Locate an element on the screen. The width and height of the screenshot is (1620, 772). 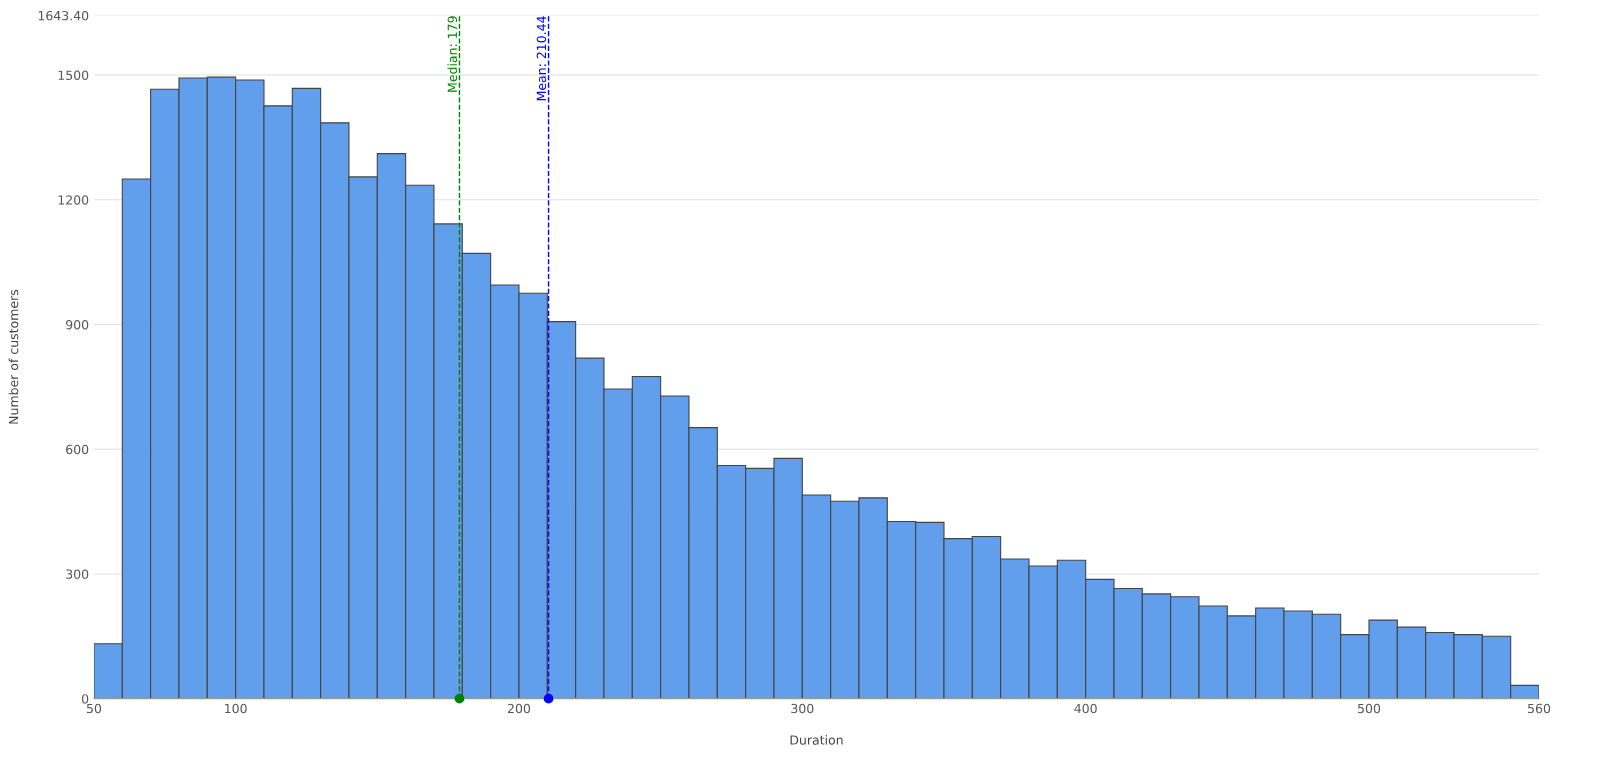
y-tick-label: 1643.40 is located at coordinates (63, 15).